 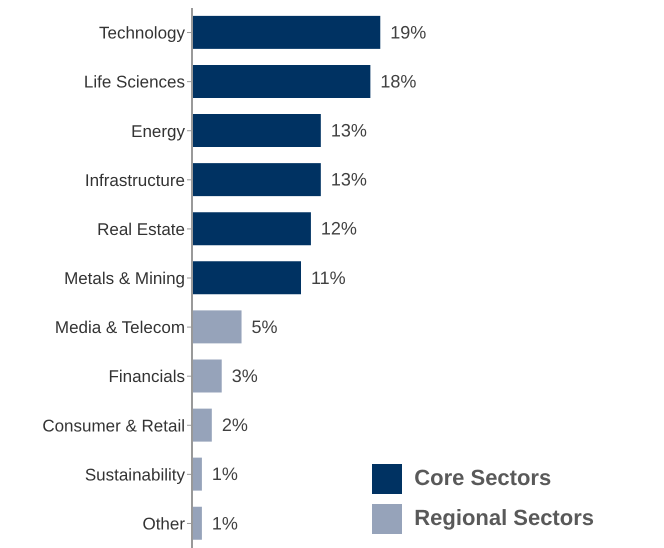 What do you see at coordinates (119, 328) in the screenshot?
I see `y-tick-label: Media & Telecom` at bounding box center [119, 328].